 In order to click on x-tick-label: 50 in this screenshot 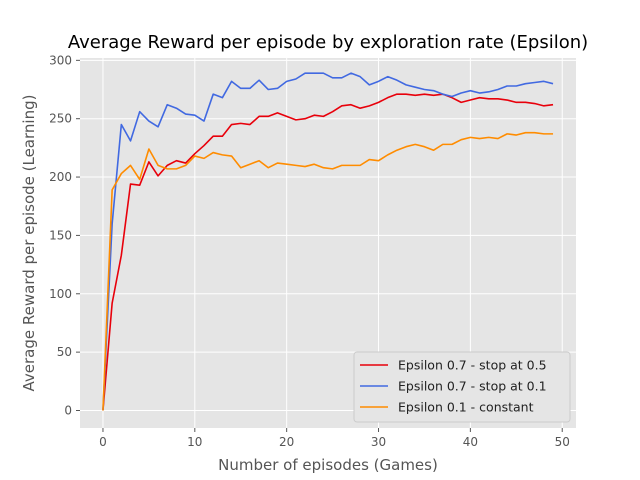, I will do `click(562, 442)`.